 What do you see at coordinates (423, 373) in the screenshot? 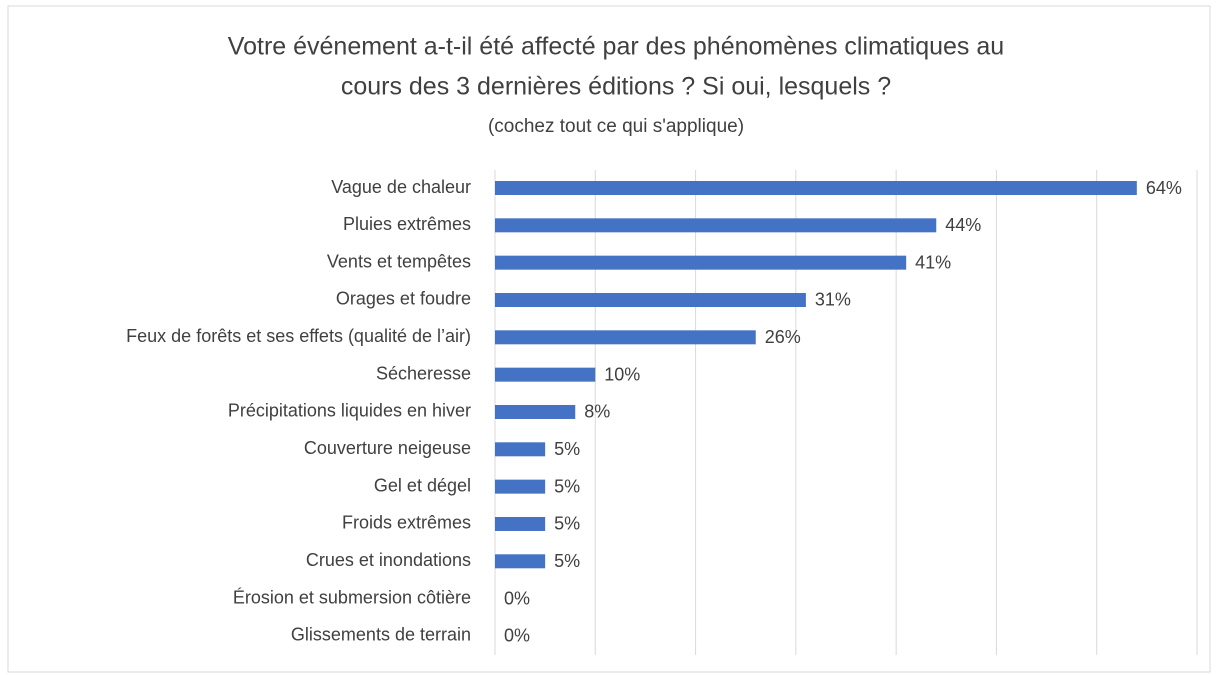
I see `y-tick-label: Sécheresse` at bounding box center [423, 373].